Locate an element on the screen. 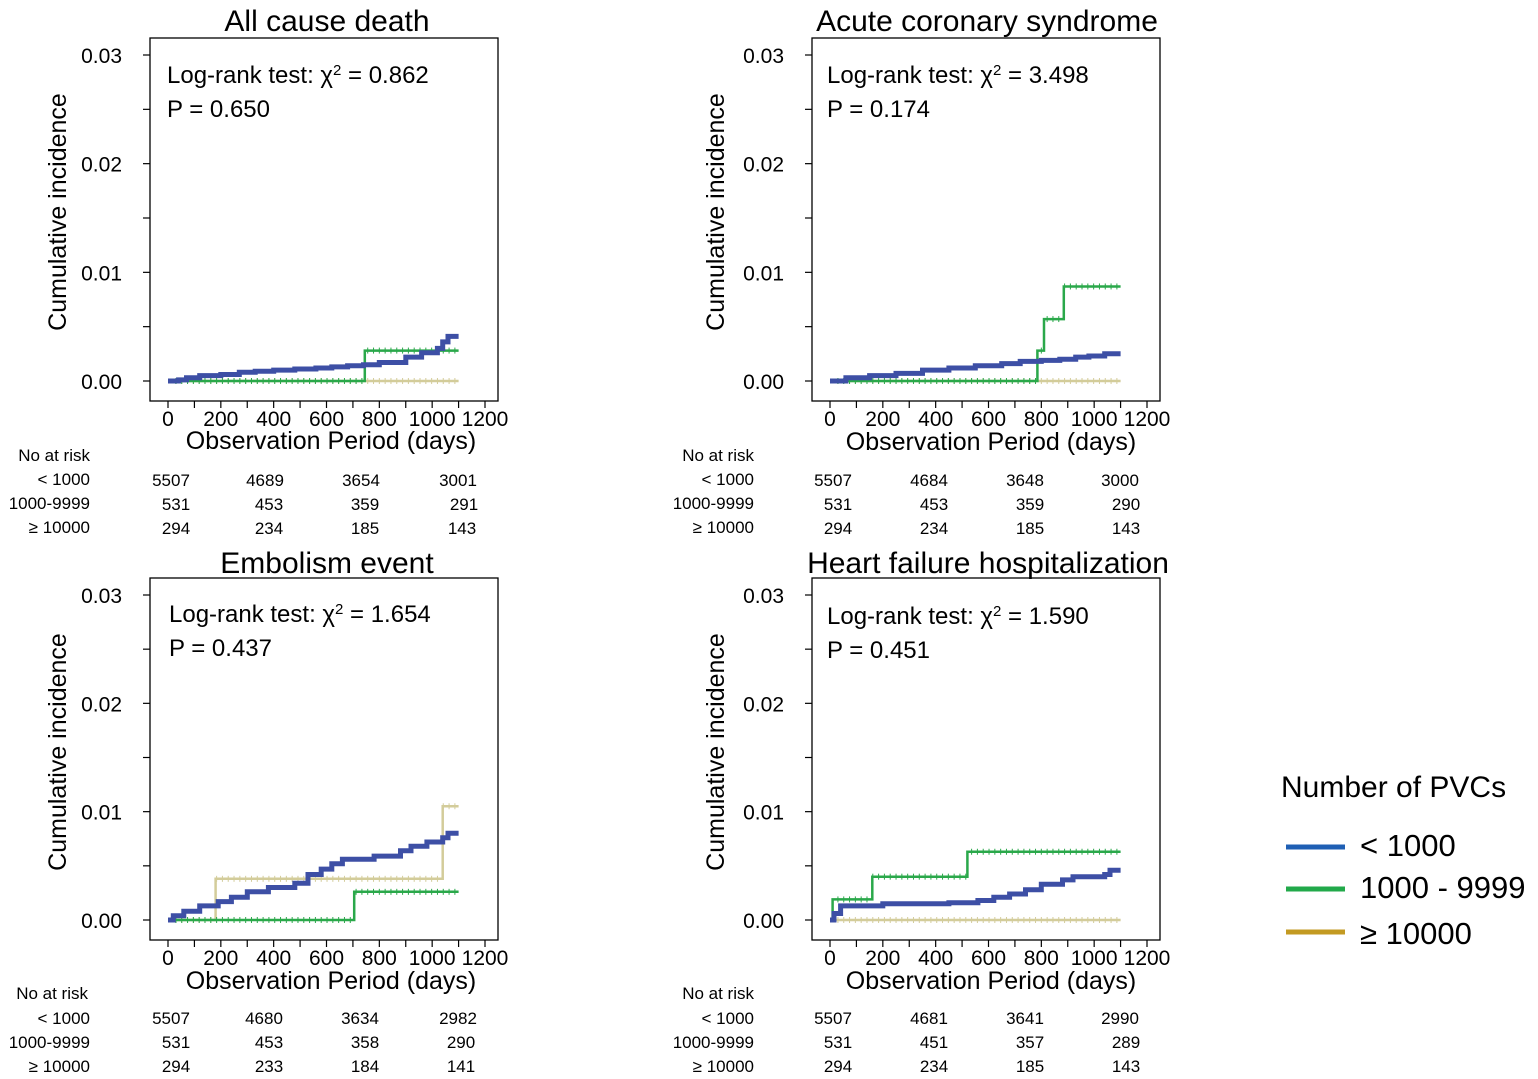  risk-value: 3634 is located at coordinates (360, 1018).